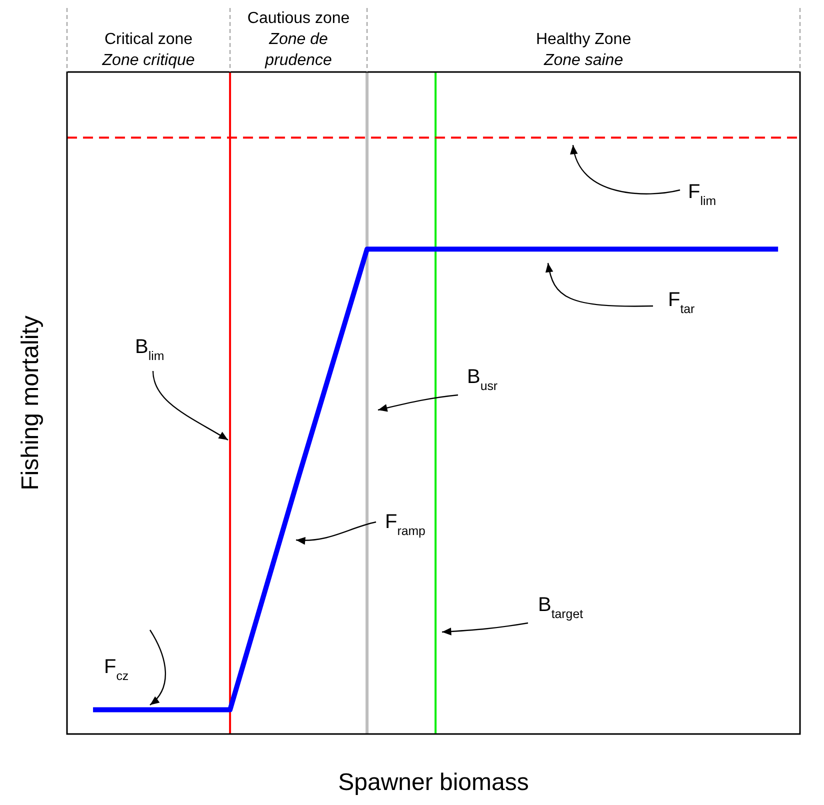 This screenshot has height=805, width=824. Describe the element at coordinates (702, 194) in the screenshot. I see `ref-line-label: F$_{lim}$` at that location.